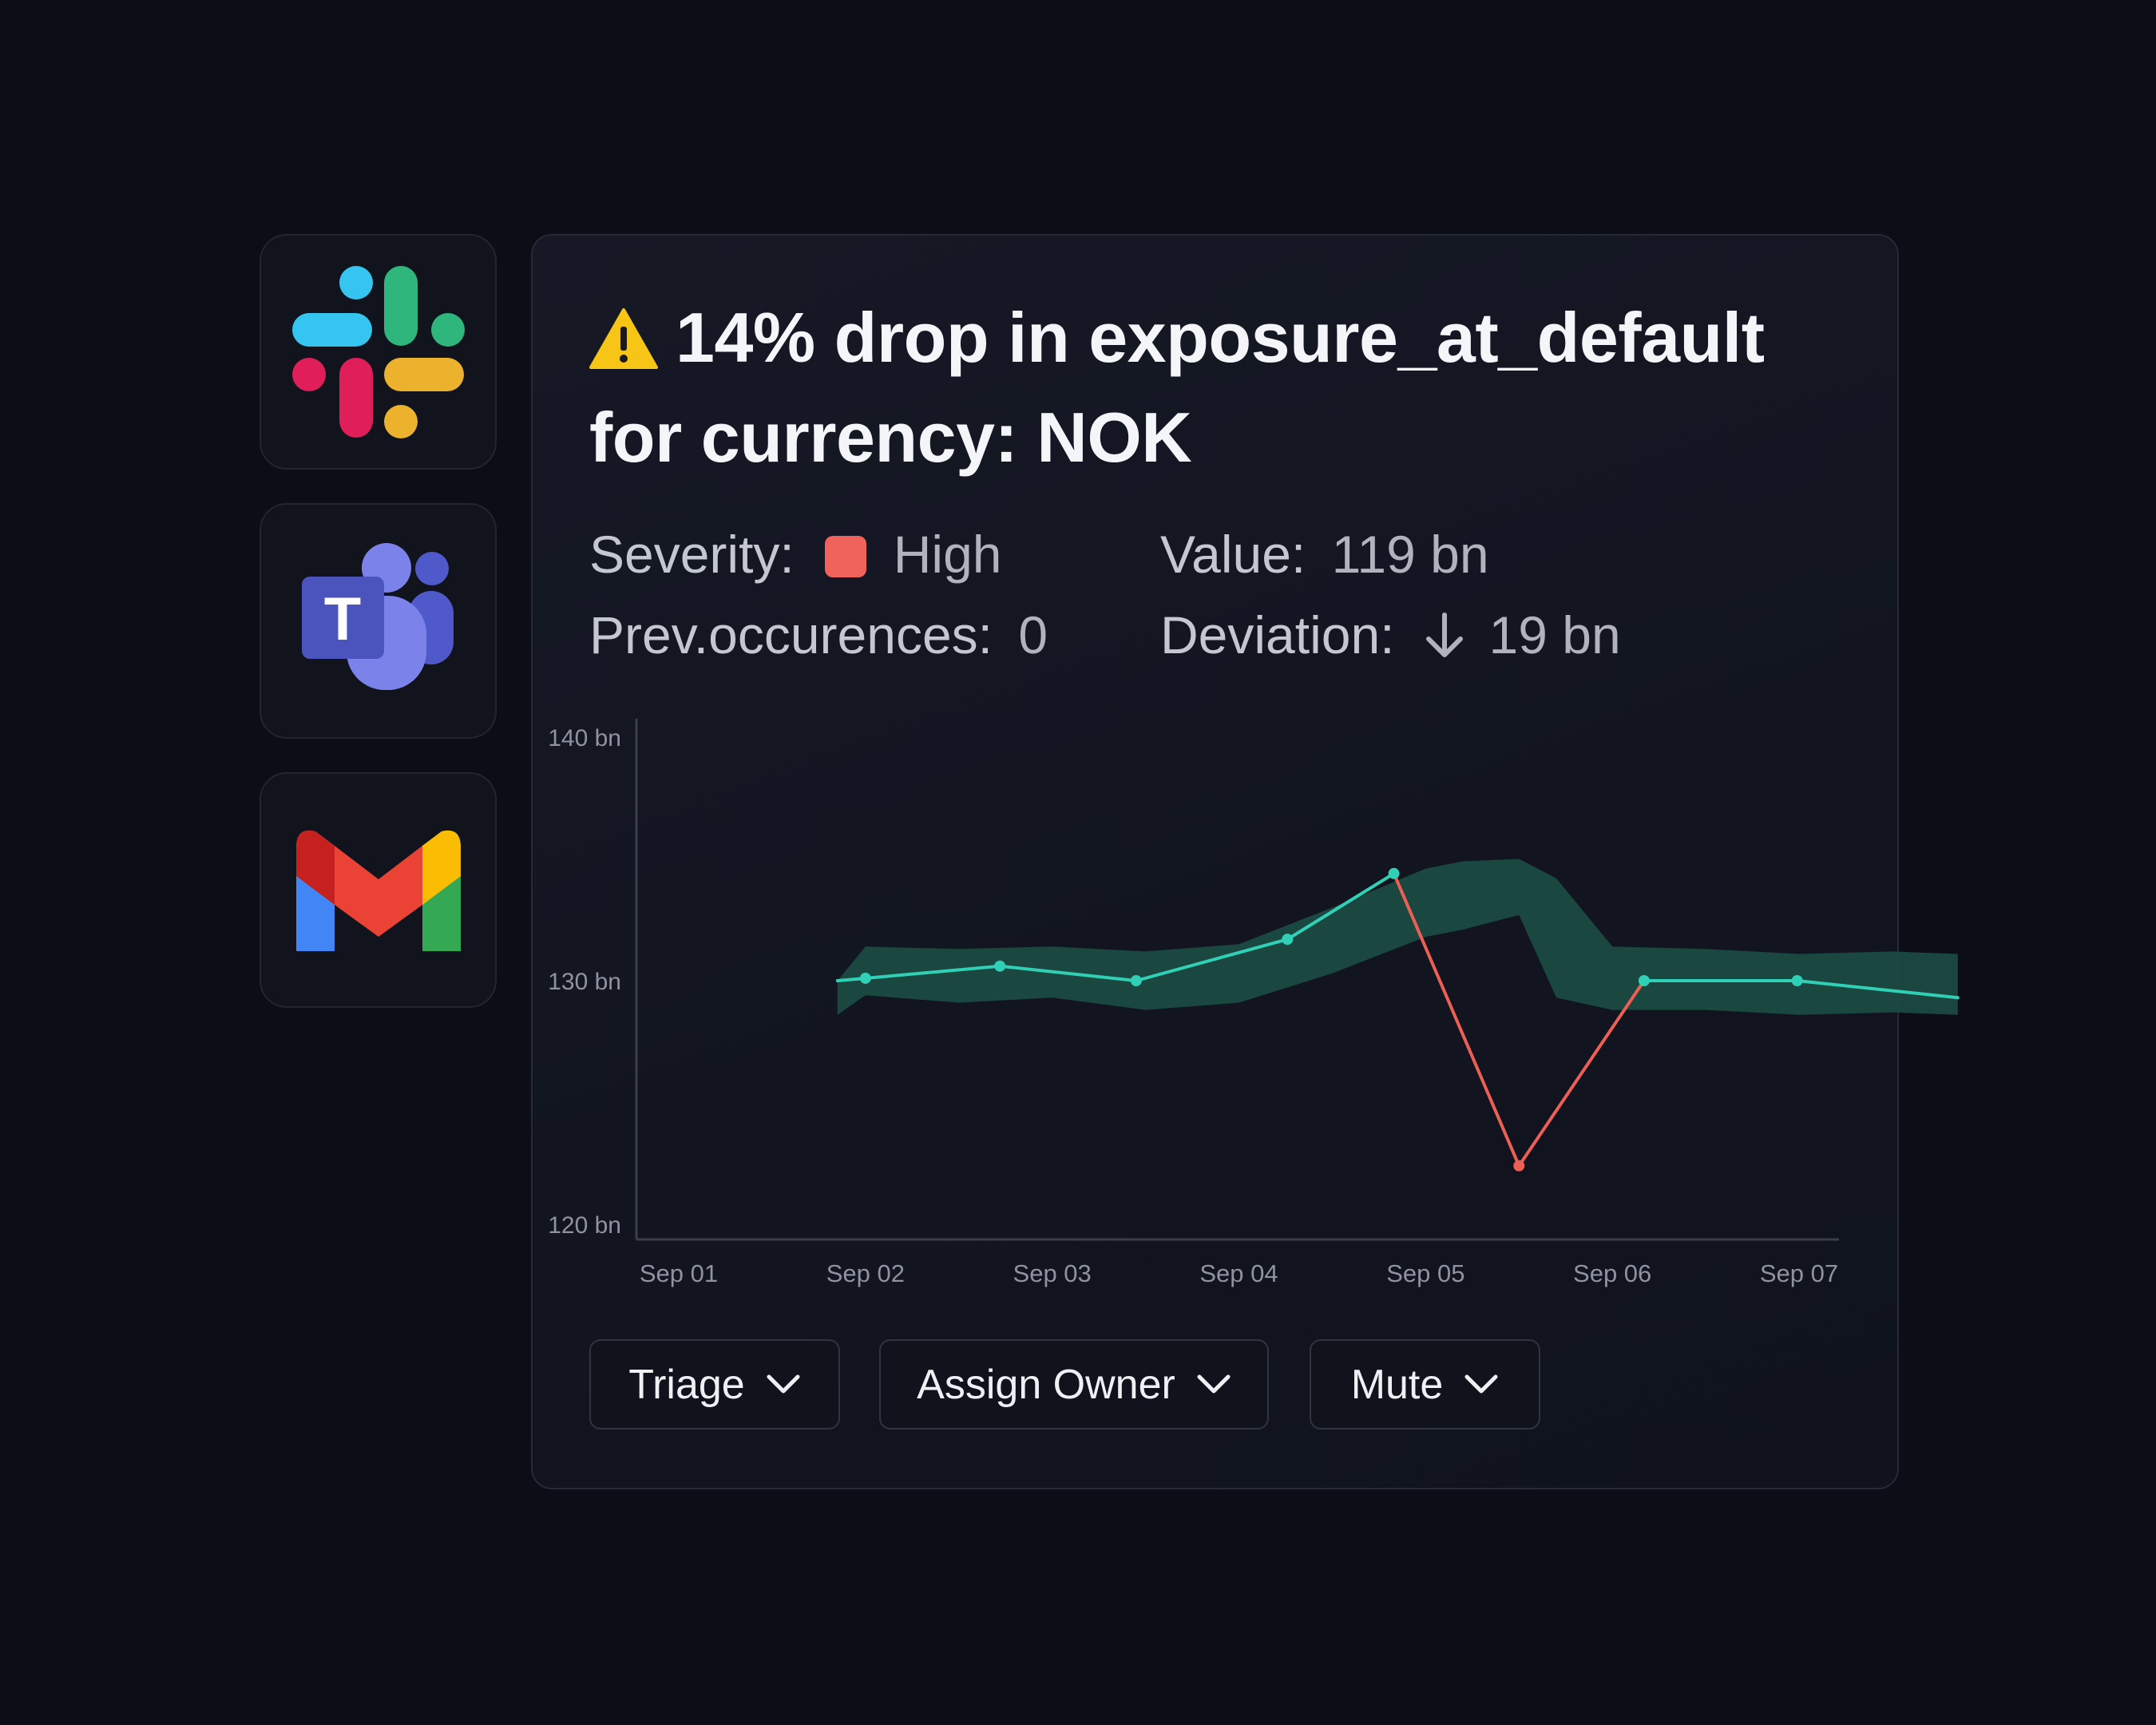 Image resolution: width=2156 pixels, height=1725 pixels. Describe the element at coordinates (1324, 554) in the screenshot. I see `value-row: Value: 119 bn` at that location.